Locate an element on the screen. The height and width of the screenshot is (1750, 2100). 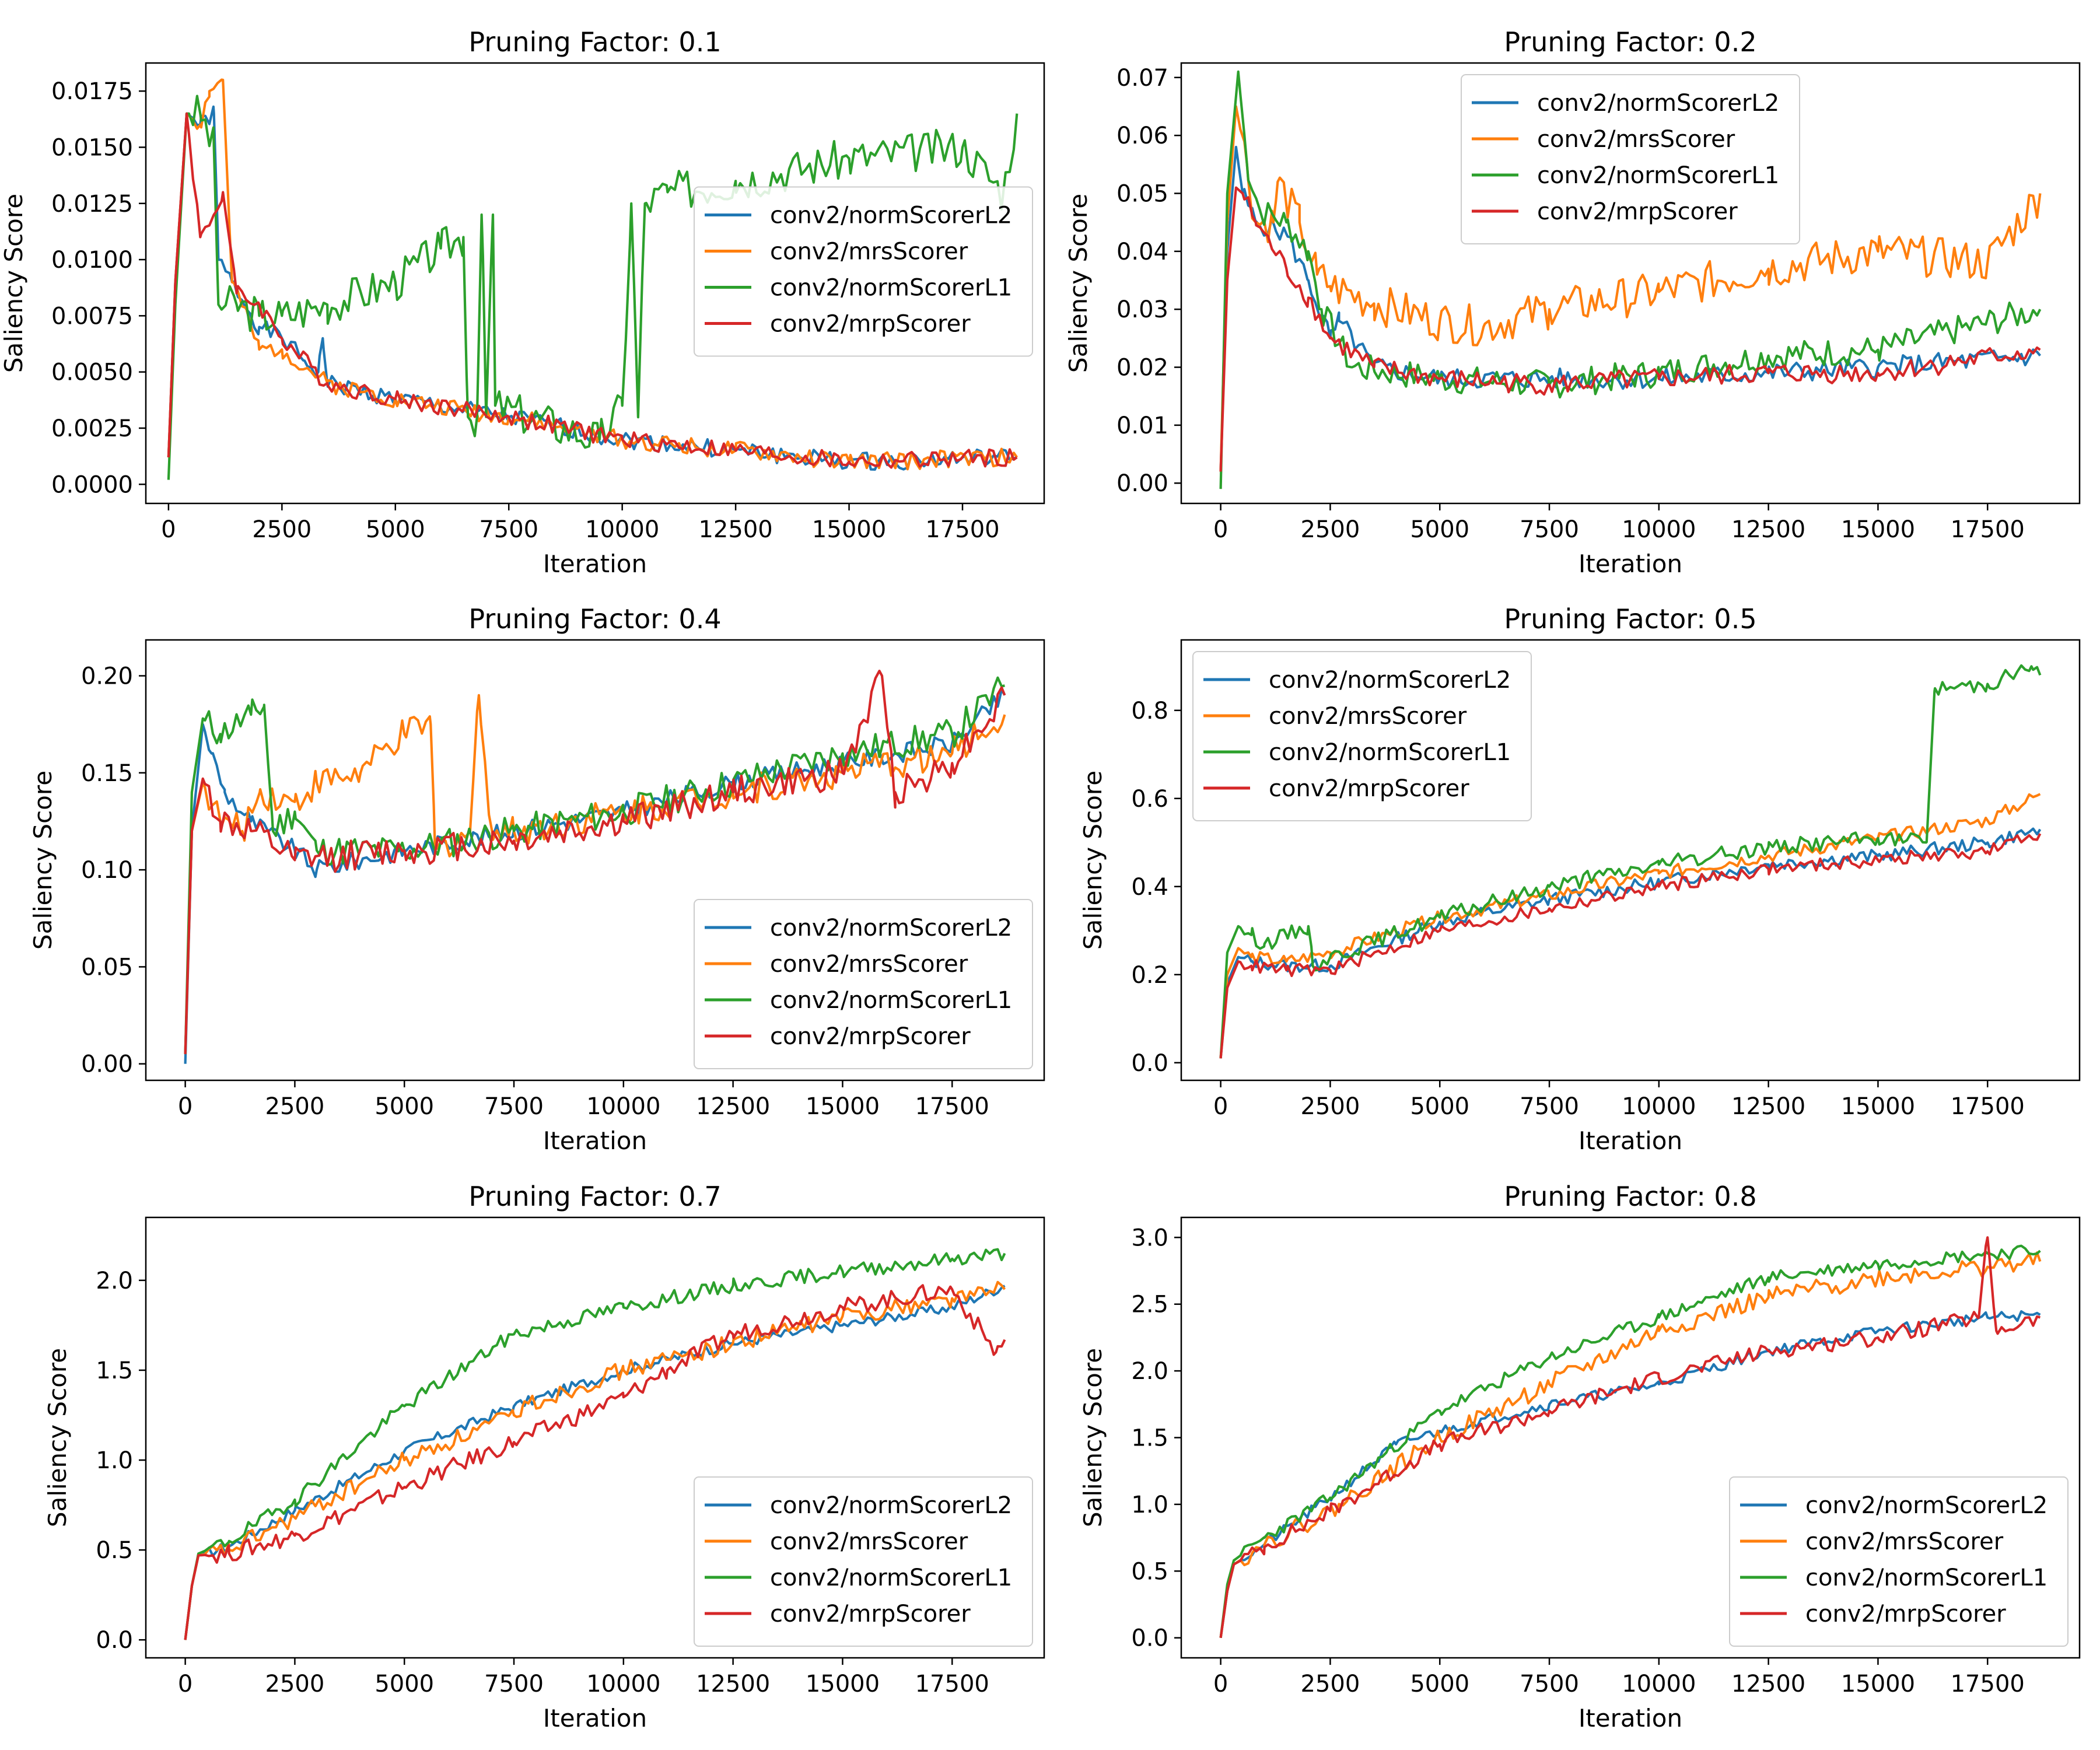
y-tick-label: 0.00 is located at coordinates (1142, 483).